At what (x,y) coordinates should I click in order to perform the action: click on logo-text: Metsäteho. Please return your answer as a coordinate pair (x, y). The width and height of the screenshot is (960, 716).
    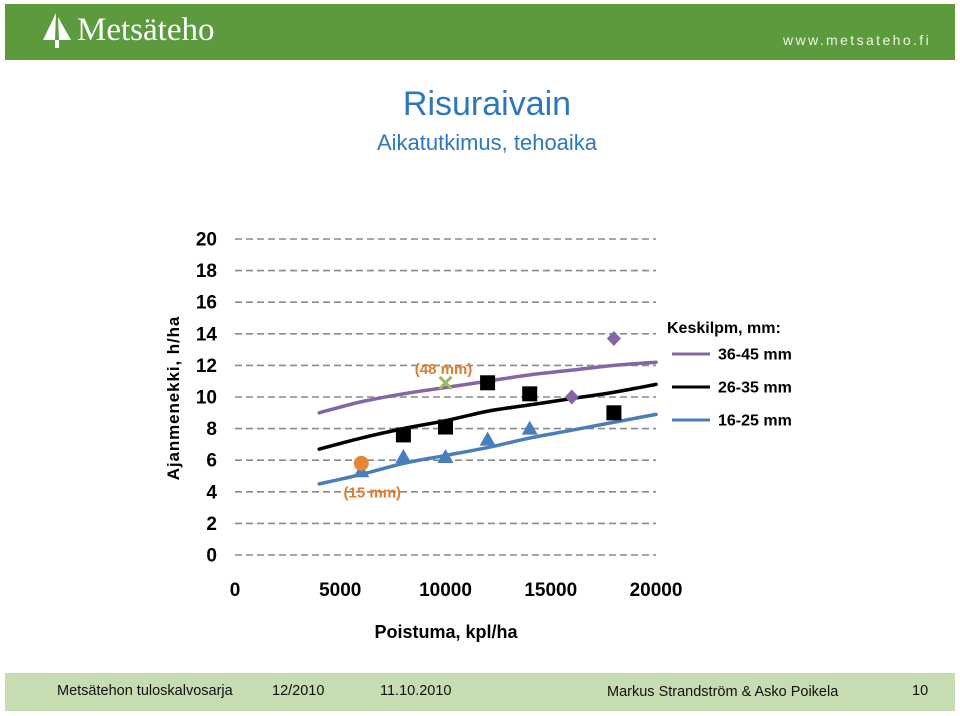
    Looking at the image, I should click on (146, 30).